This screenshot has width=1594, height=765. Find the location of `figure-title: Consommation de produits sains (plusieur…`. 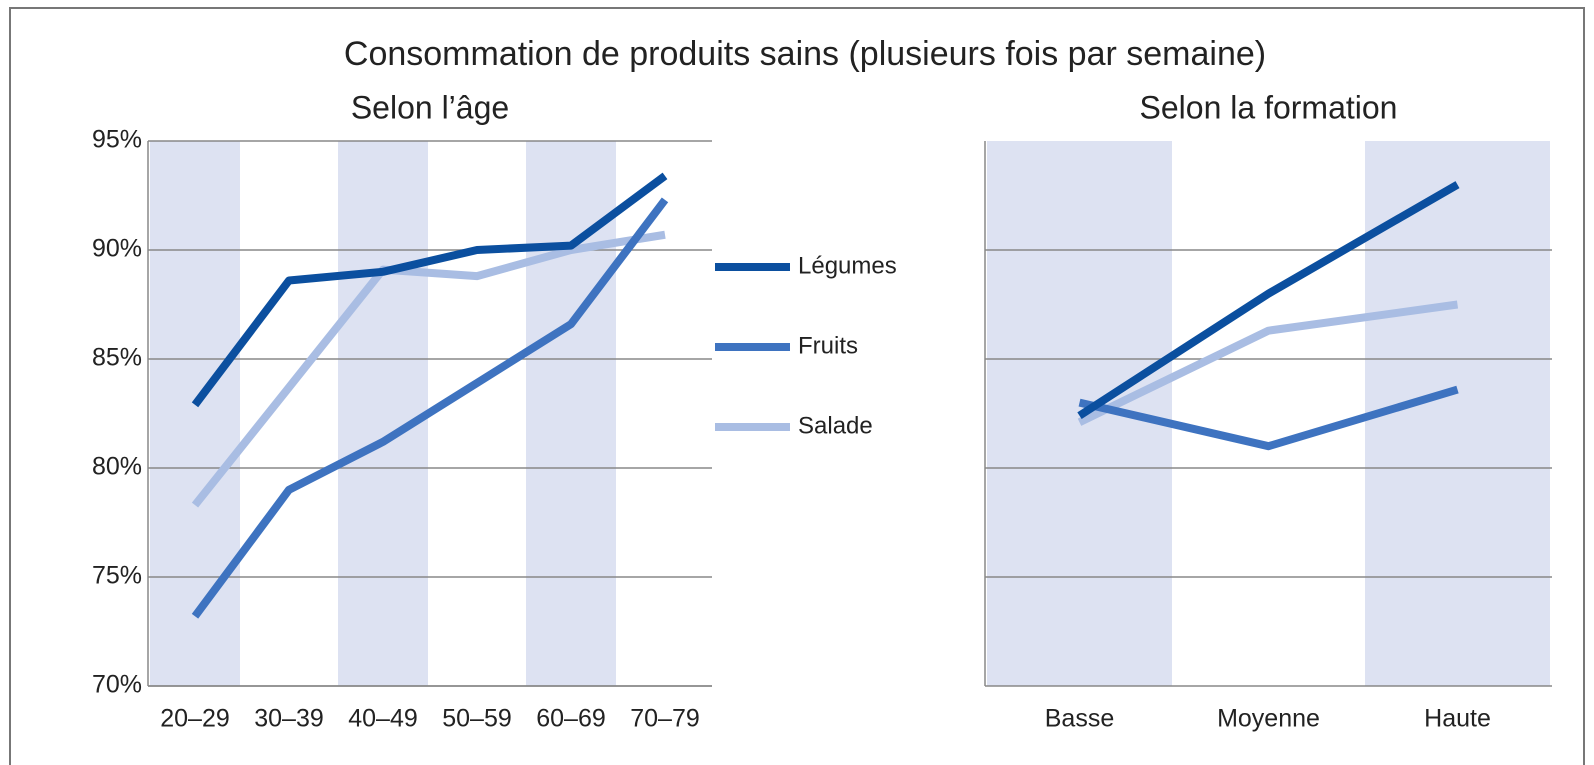

figure-title: Consommation de produits sains (plusieur… is located at coordinates (805, 54).